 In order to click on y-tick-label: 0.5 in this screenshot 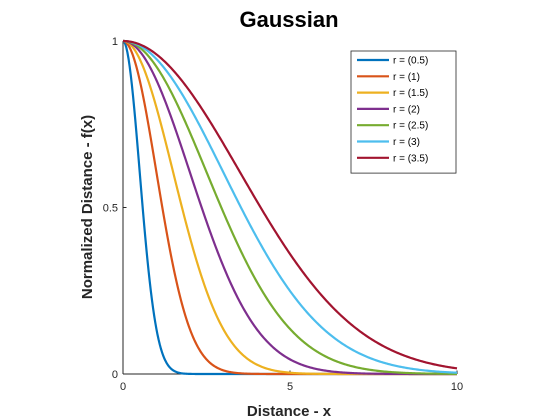, I will do `click(110, 209)`.